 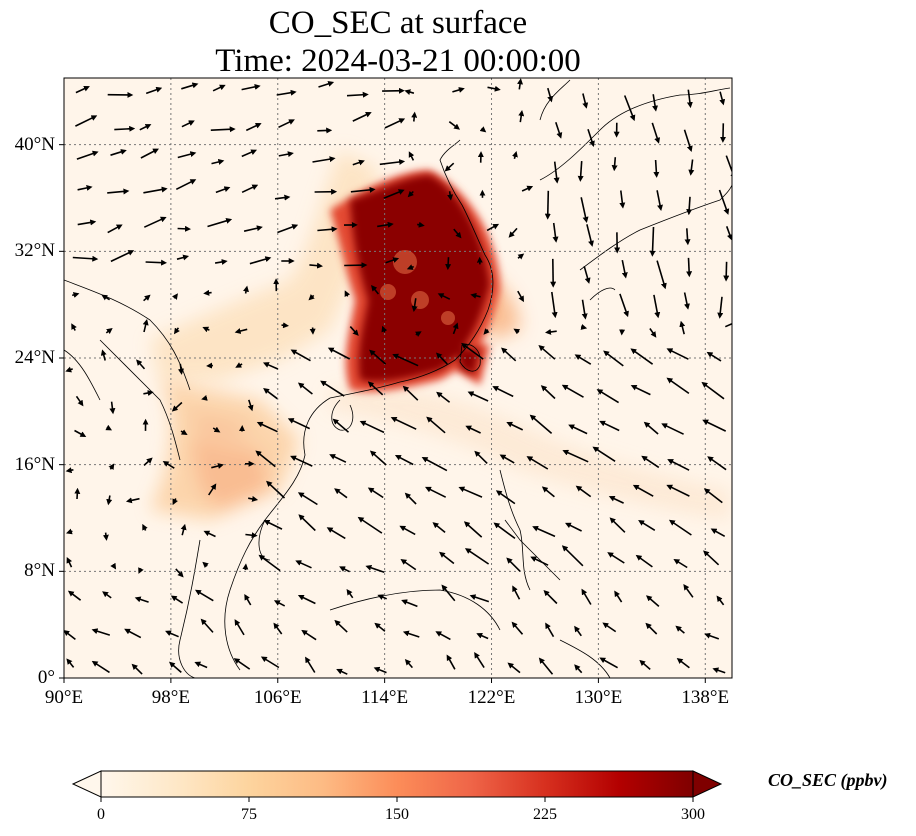 I want to click on colorbar-gradient, so click(x=397, y=784).